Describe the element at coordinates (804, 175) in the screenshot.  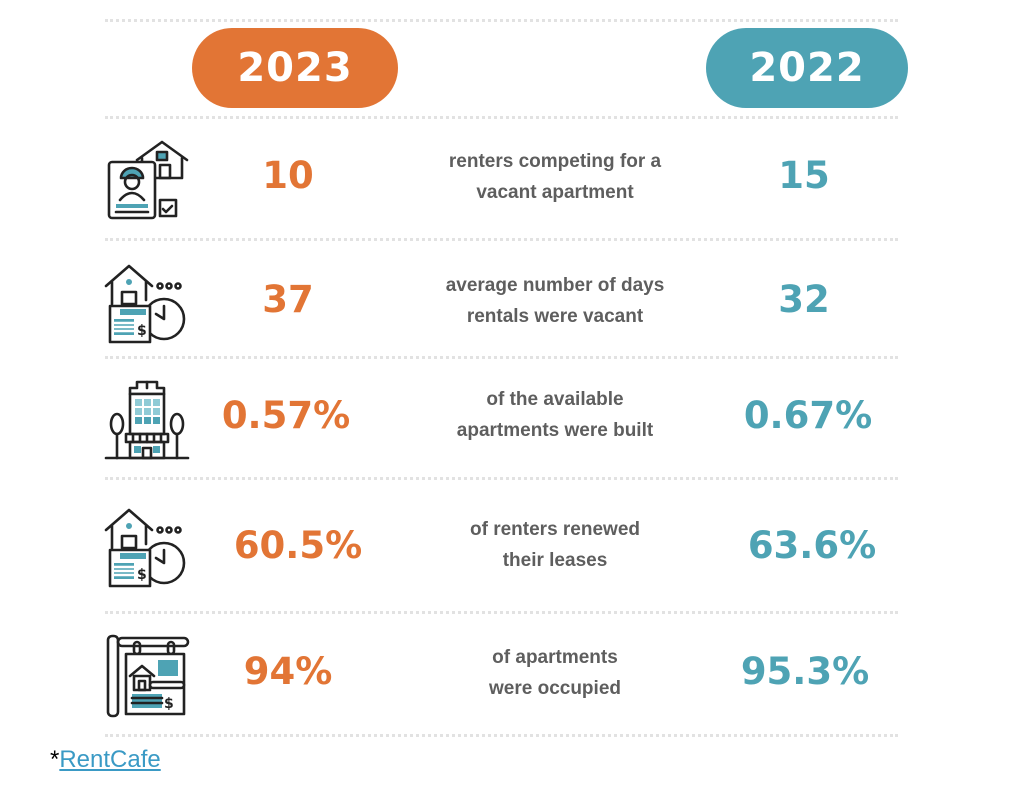
I see `value-2022: 15` at that location.